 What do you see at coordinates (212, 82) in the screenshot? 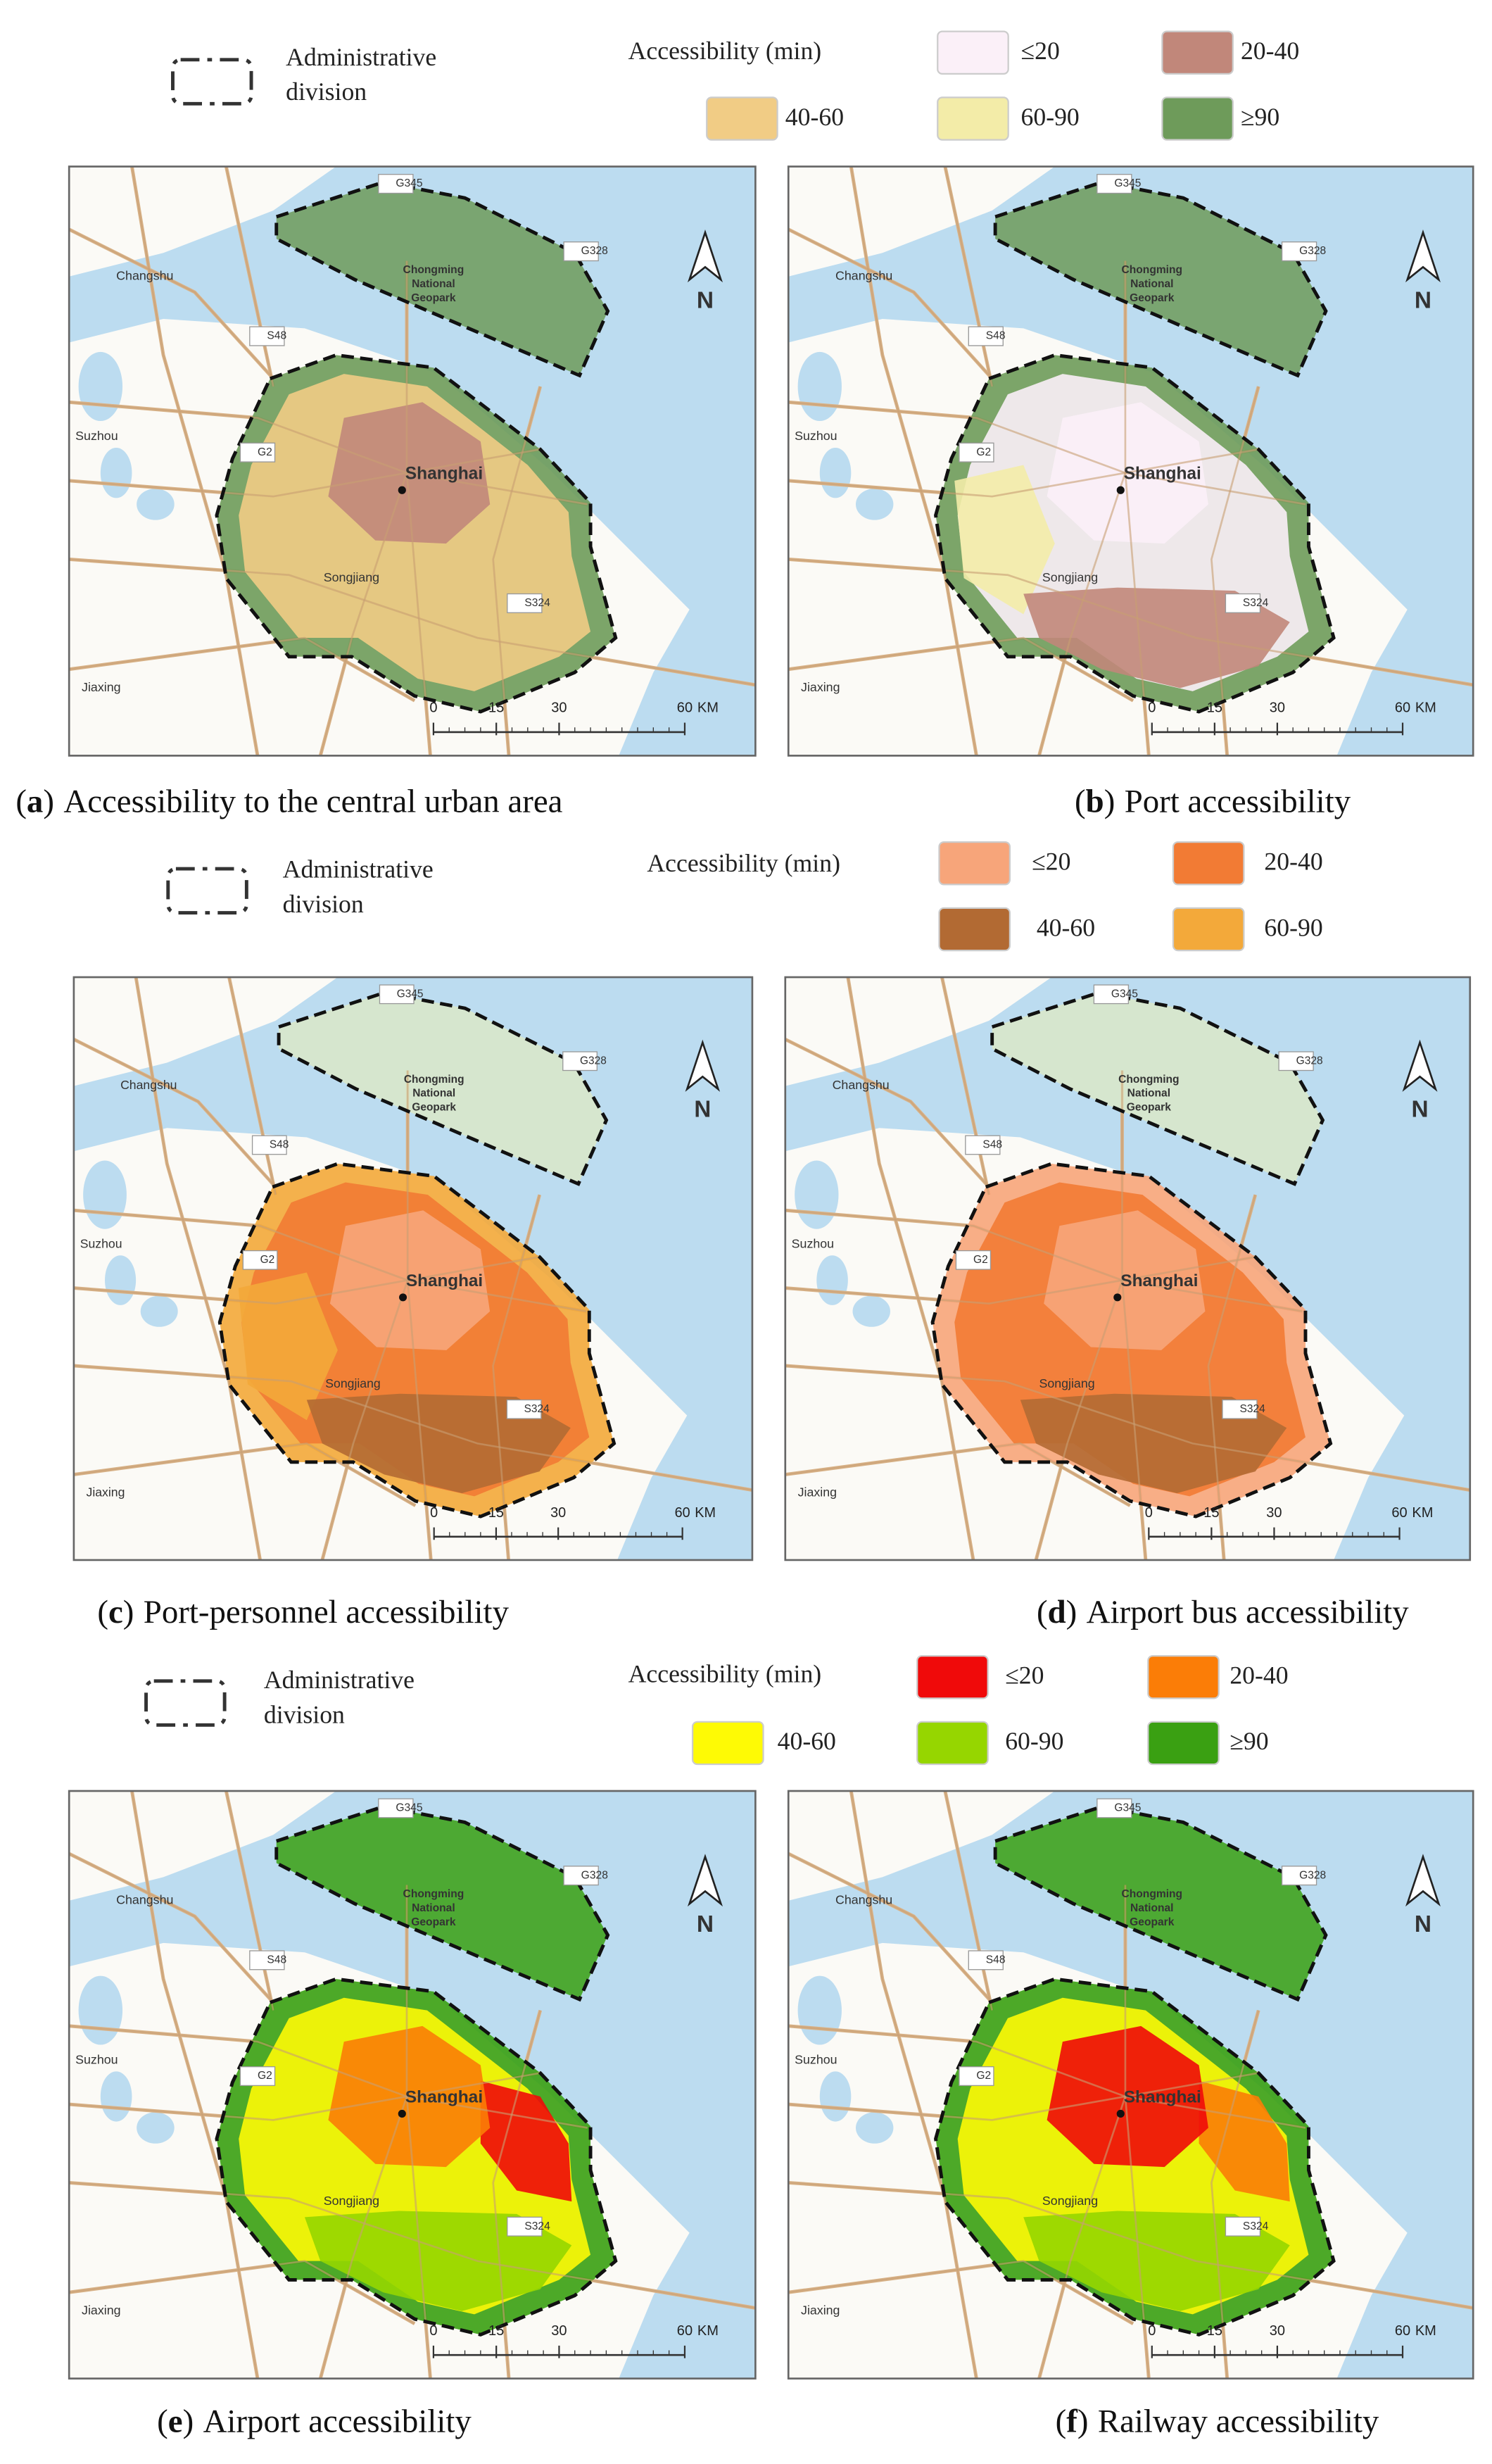
I see `admin-boundary-icon` at bounding box center [212, 82].